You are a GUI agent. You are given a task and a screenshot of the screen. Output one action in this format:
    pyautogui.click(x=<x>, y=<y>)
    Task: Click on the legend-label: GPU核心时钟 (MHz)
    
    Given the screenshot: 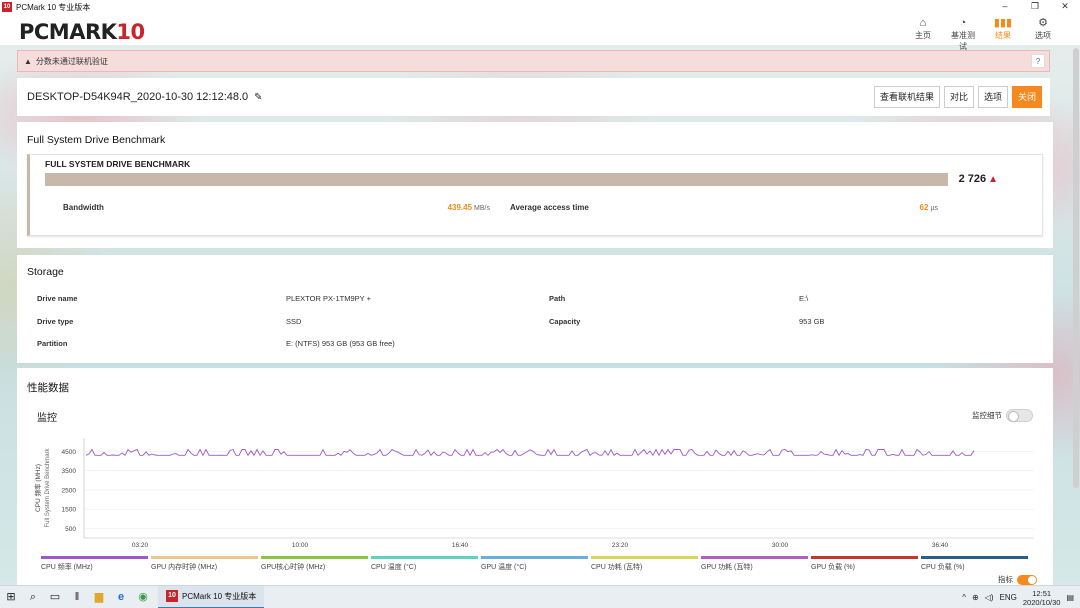 What is the action you would take?
    pyautogui.click(x=293, y=567)
    